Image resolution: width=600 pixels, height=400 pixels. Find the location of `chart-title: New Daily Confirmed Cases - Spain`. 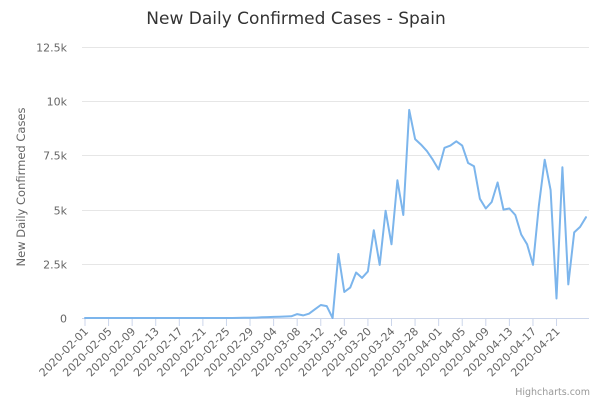

chart-title: New Daily Confirmed Cases - Spain is located at coordinates (295, 19).